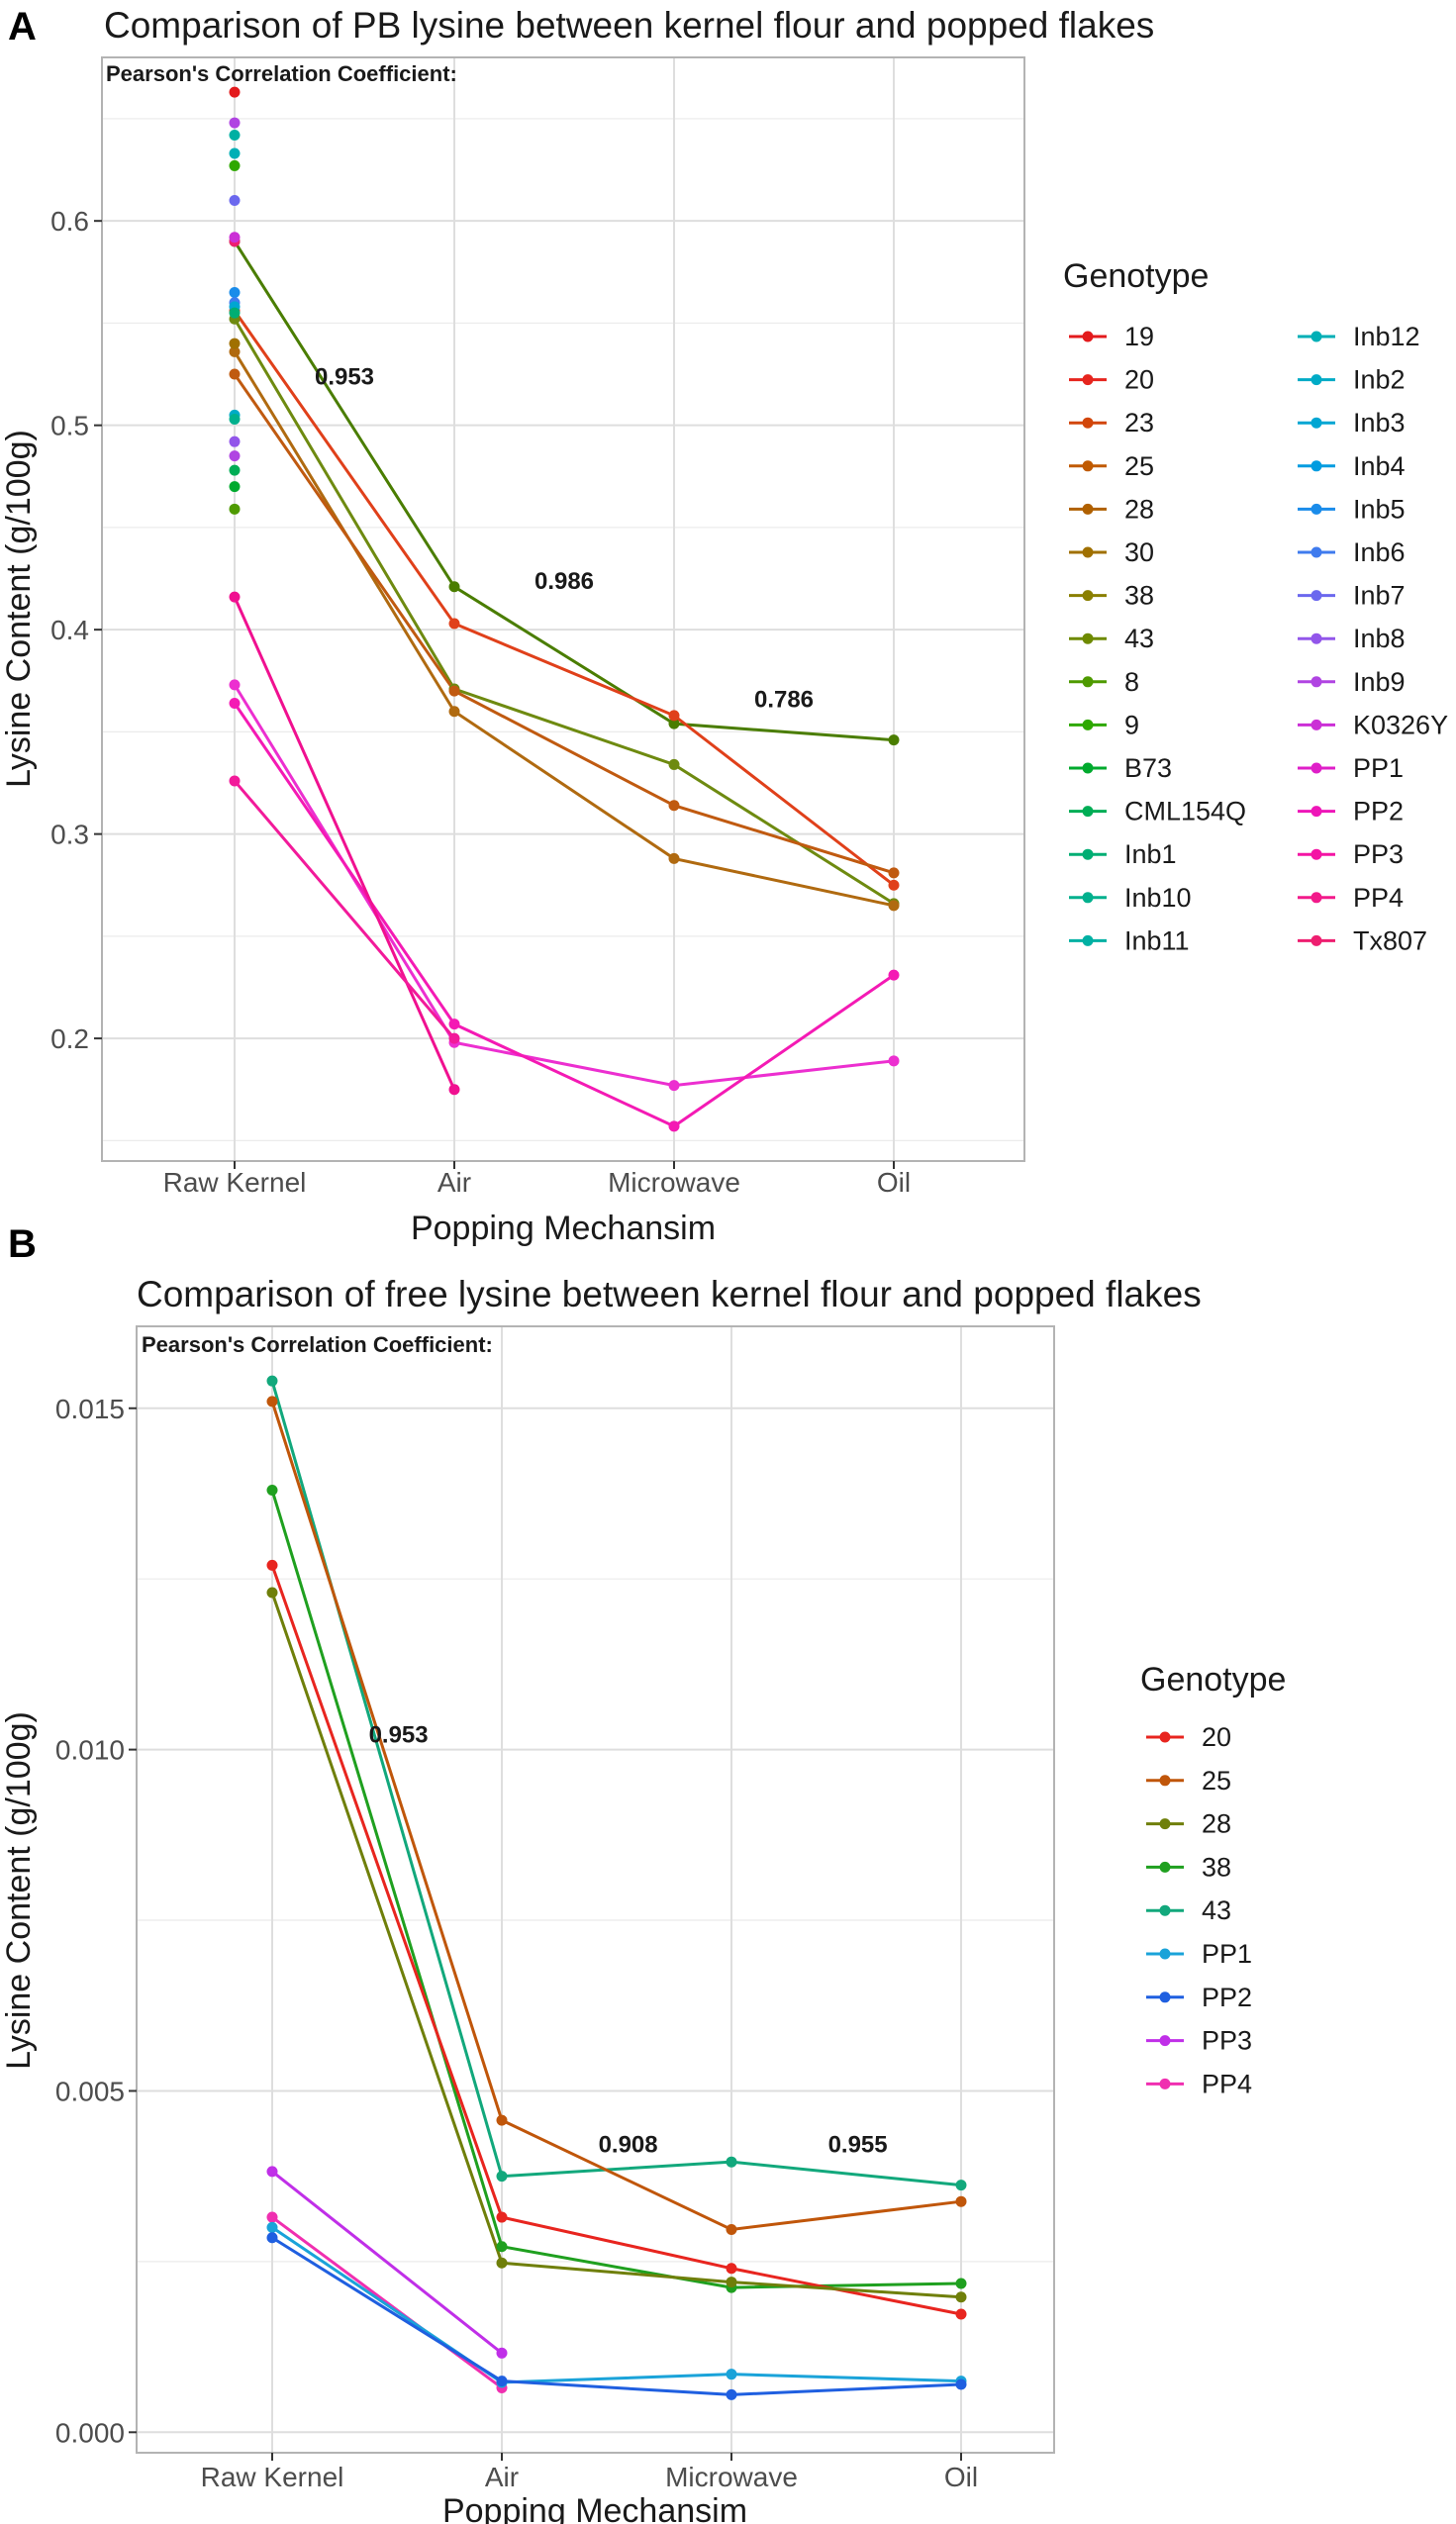 The height and width of the screenshot is (2524, 1456). What do you see at coordinates (1216, 1824) in the screenshot?
I see `panel-b-legend-label: 28` at bounding box center [1216, 1824].